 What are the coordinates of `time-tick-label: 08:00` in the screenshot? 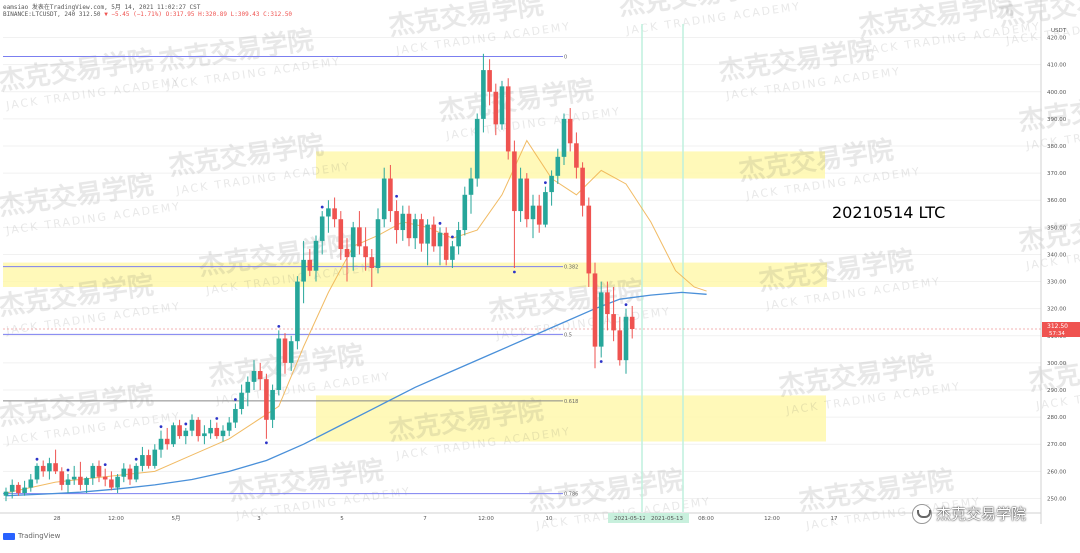 It's located at (706, 519).